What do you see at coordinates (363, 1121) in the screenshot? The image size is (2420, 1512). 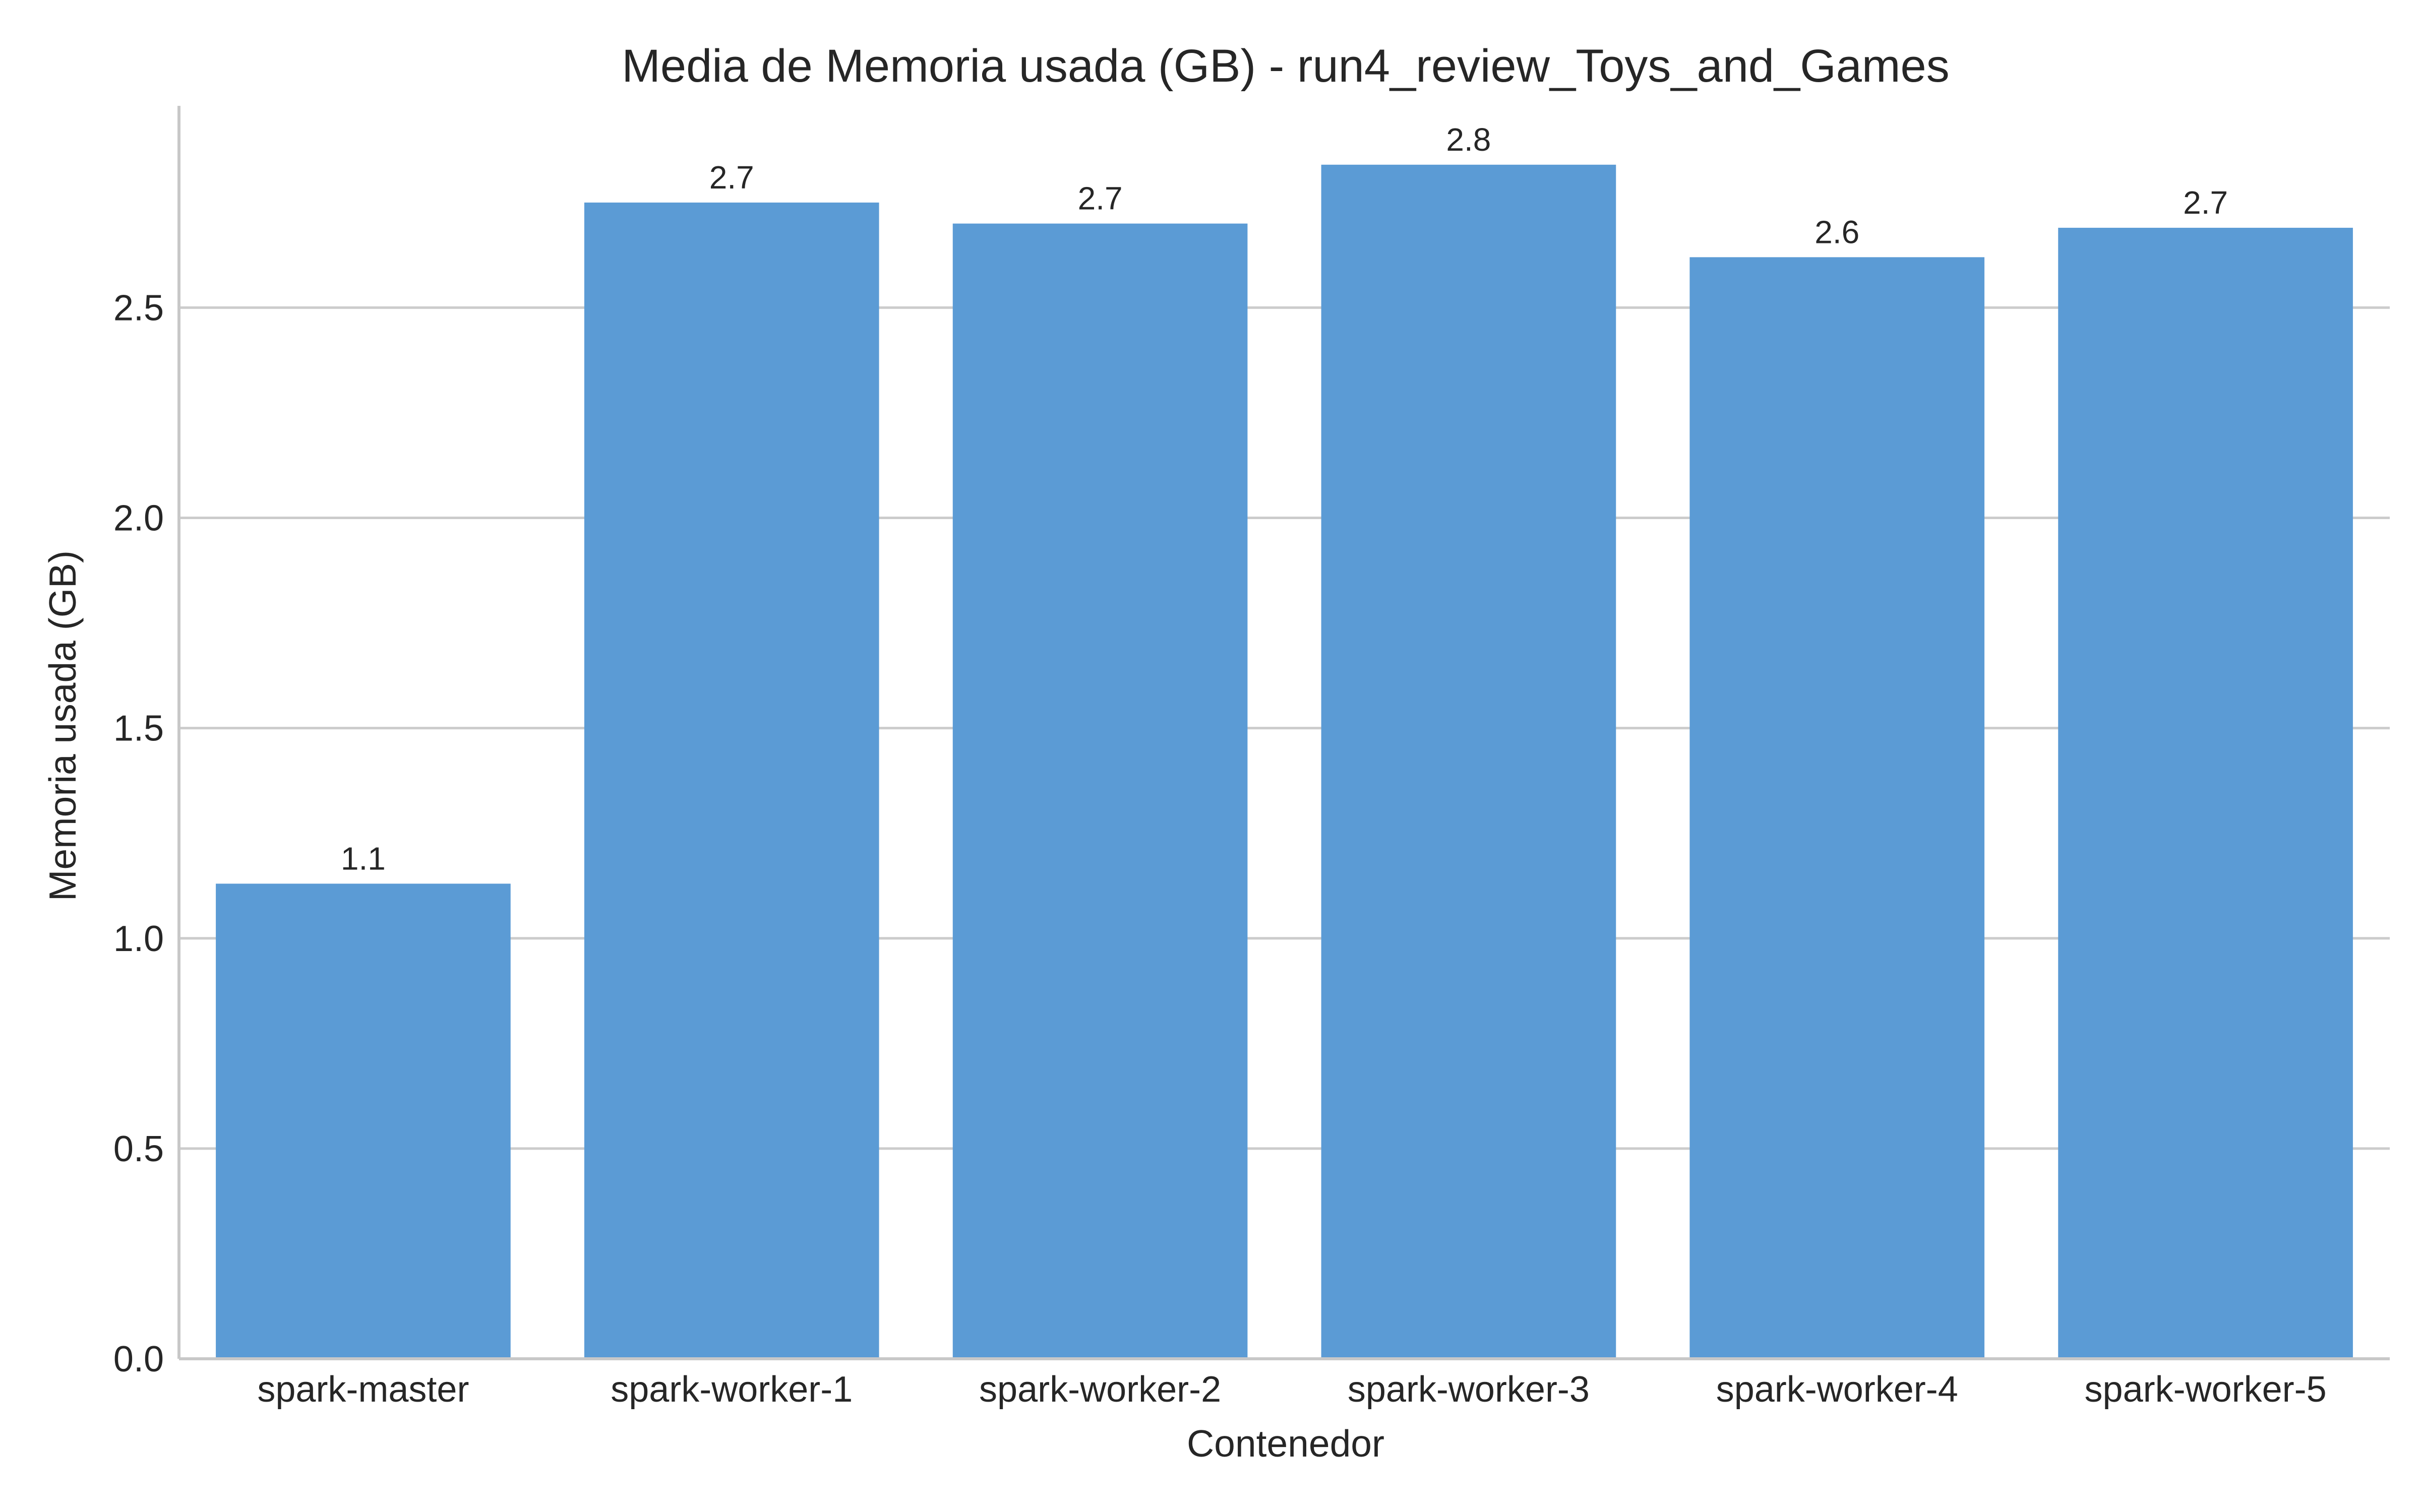 I see `bar-spark-master` at bounding box center [363, 1121].